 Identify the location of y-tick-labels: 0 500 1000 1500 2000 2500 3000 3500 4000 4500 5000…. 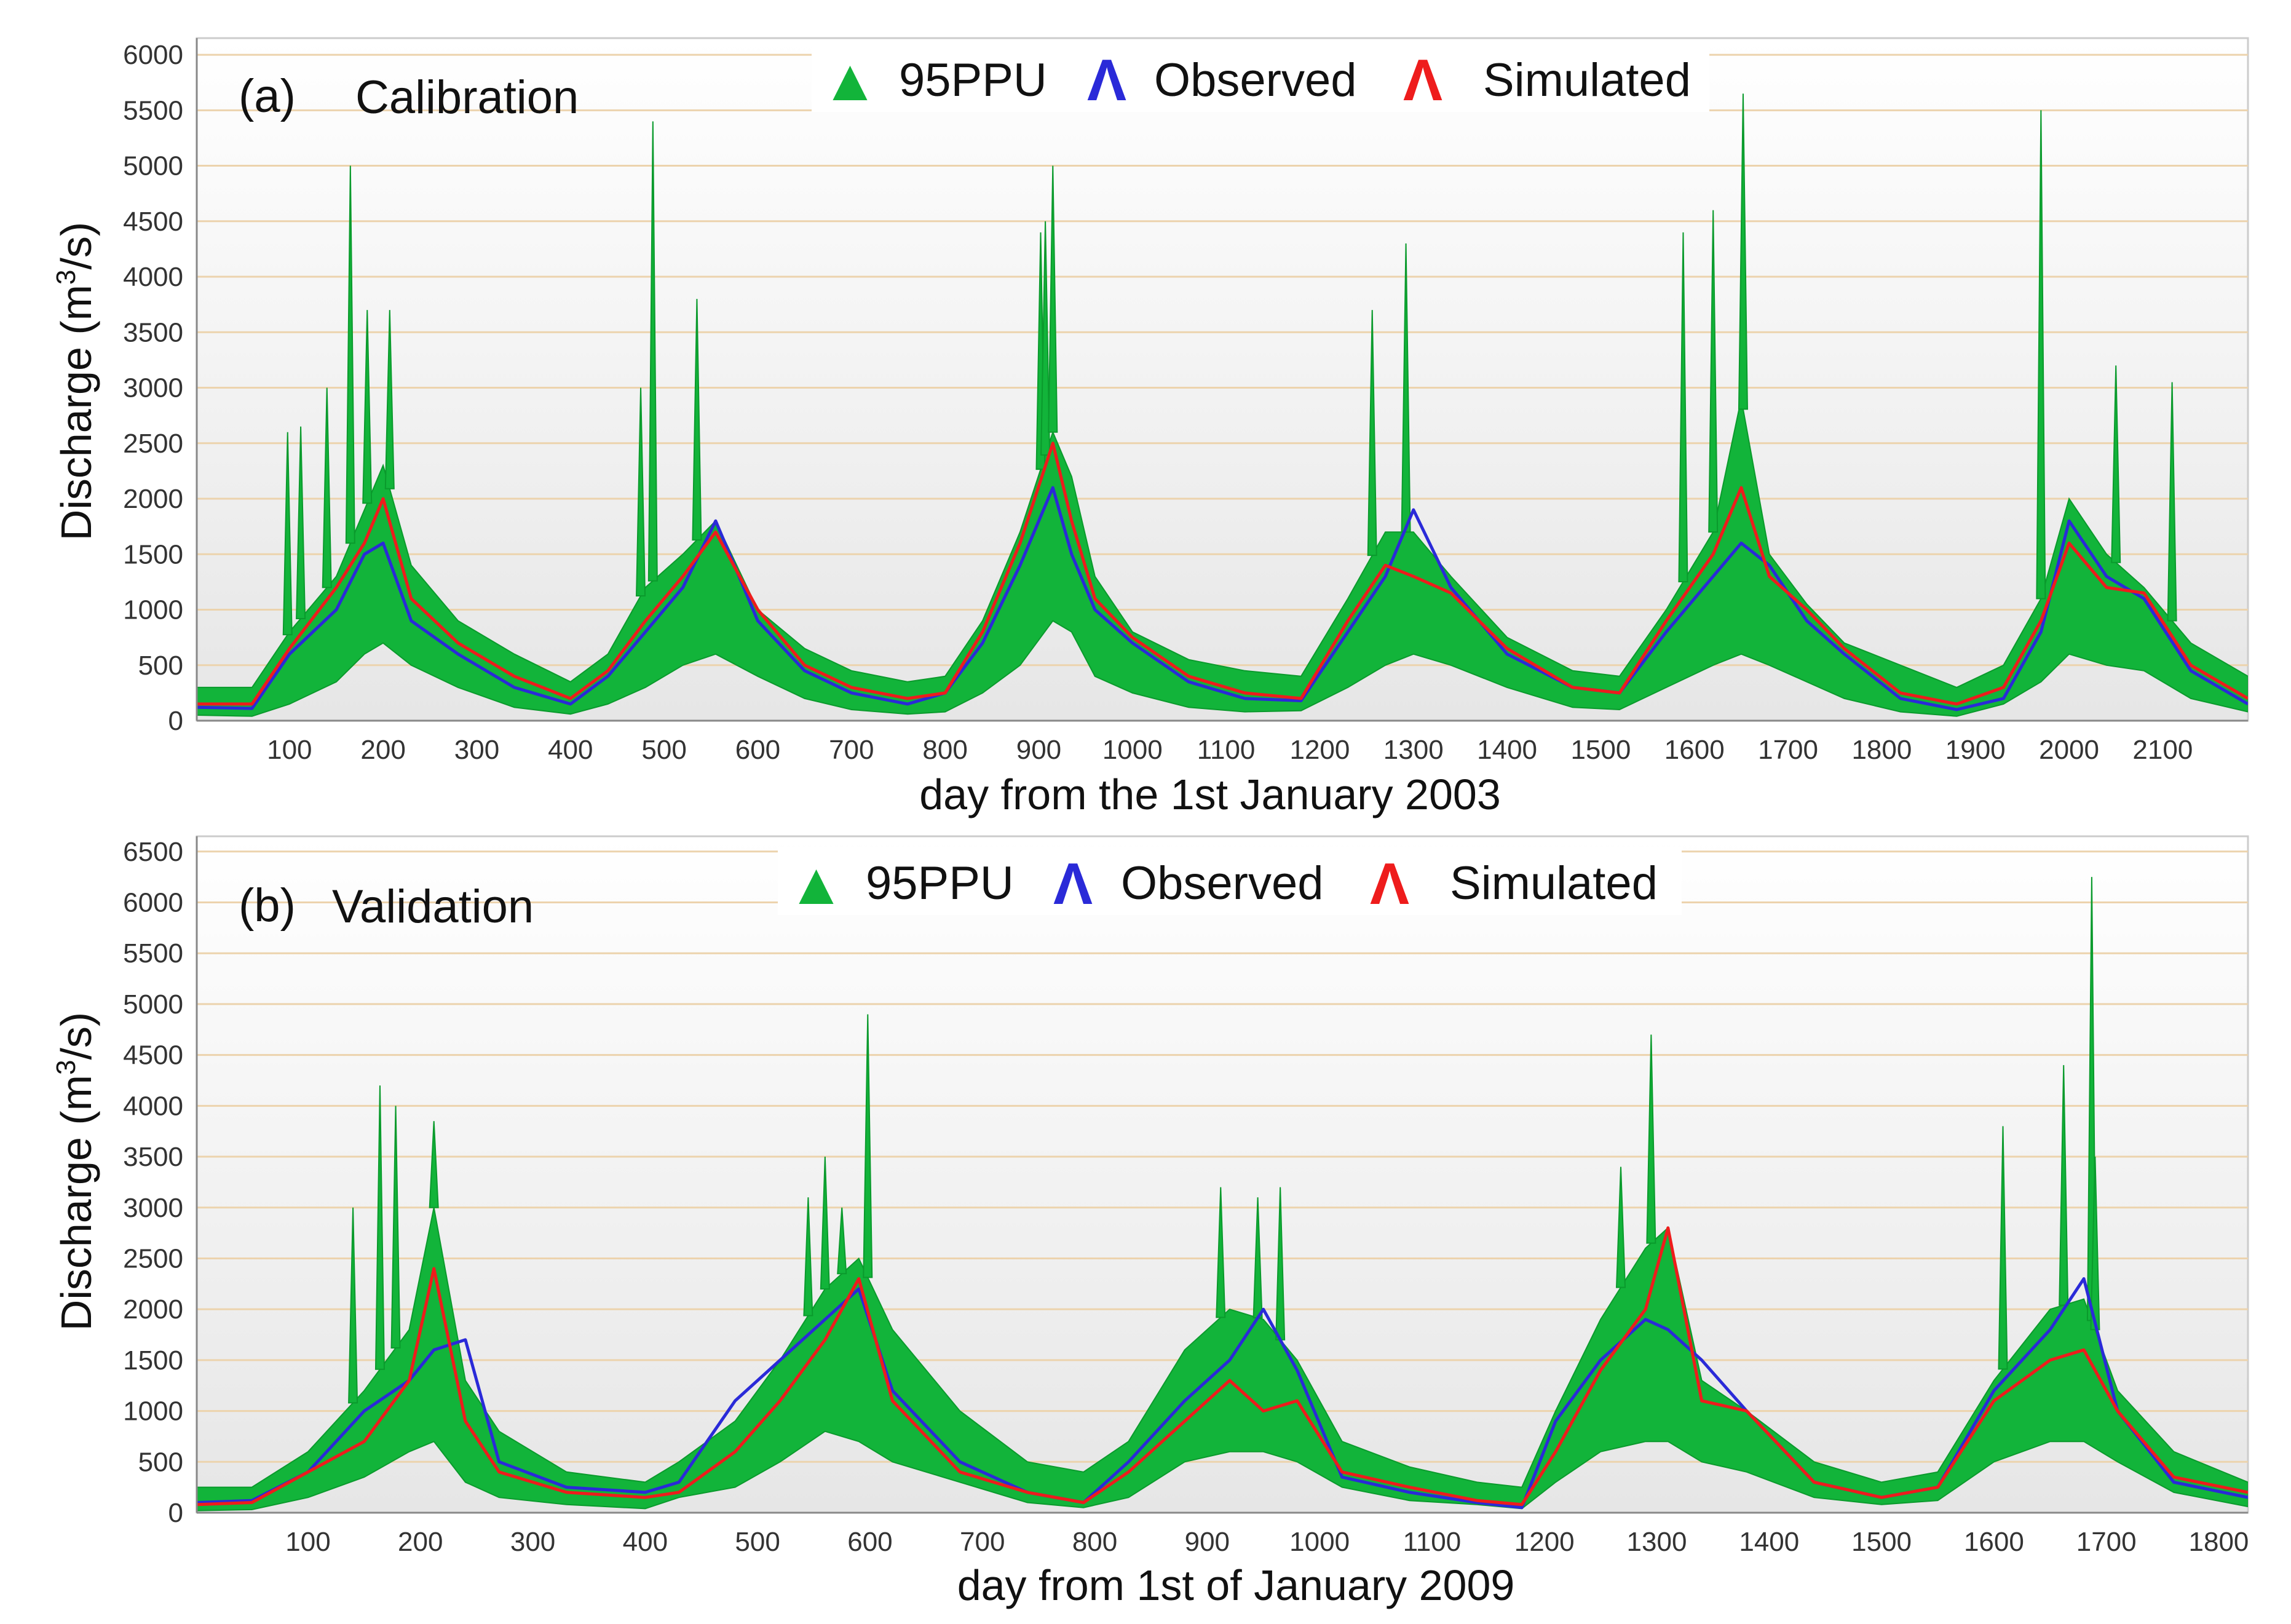
(153, 388).